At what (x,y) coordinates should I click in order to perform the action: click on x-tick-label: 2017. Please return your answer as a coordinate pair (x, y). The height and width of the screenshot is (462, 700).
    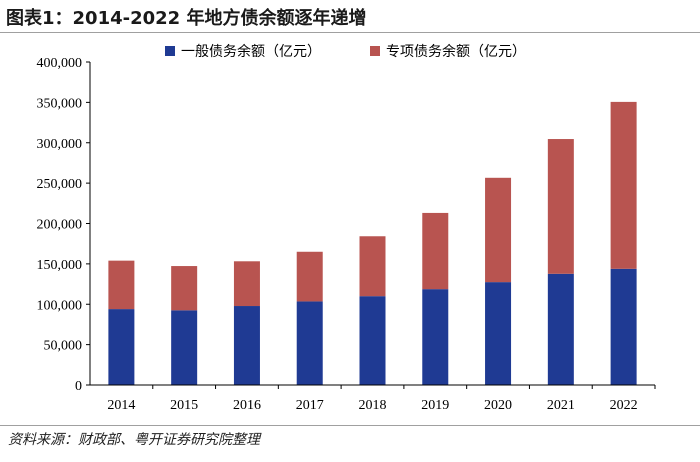
    Looking at the image, I should click on (310, 405).